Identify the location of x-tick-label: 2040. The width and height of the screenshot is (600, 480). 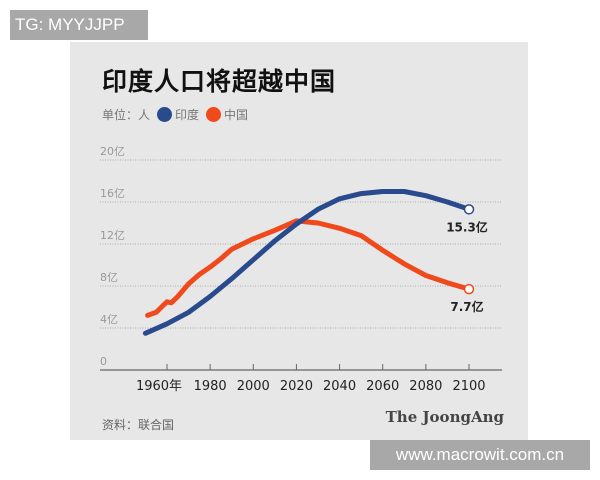
(339, 386).